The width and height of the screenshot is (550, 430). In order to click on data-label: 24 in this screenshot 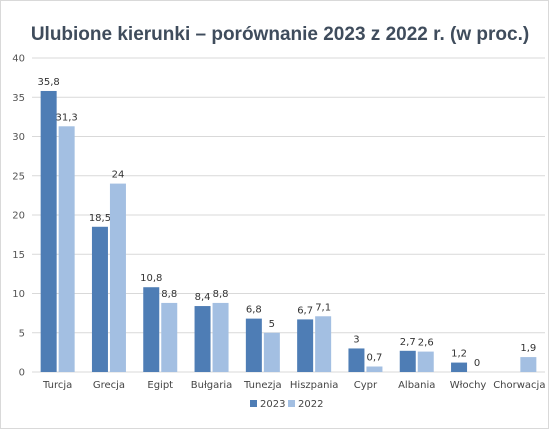, I will do `click(118, 175)`.